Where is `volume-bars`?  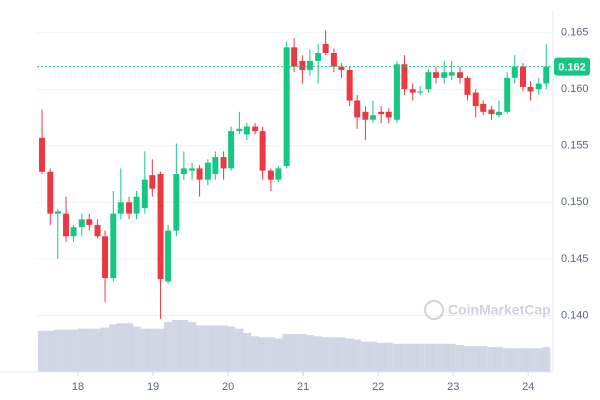 volume-bars is located at coordinates (294, 346).